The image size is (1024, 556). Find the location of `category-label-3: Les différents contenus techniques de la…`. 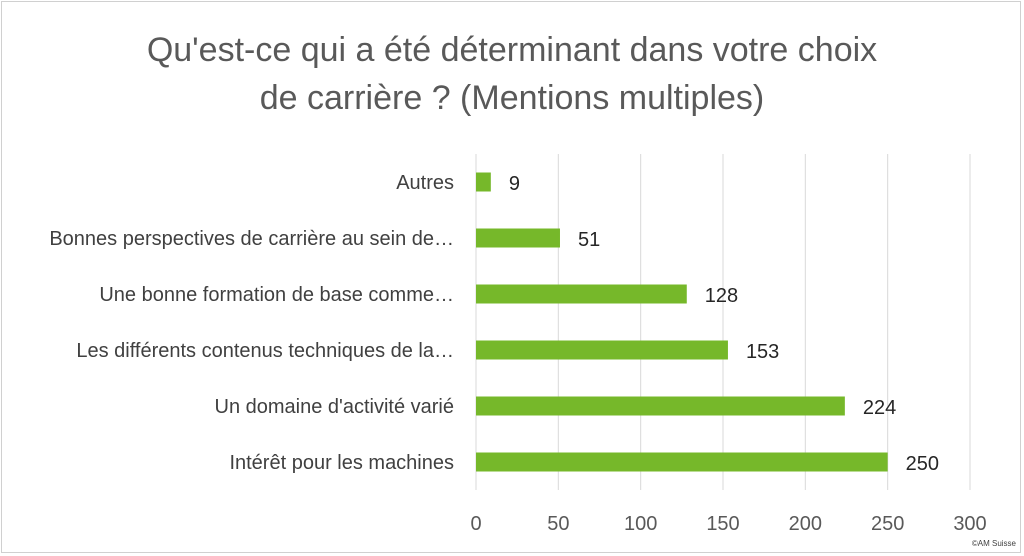

category-label-3: Les différents contenus techniques de la… is located at coordinates (265, 351).